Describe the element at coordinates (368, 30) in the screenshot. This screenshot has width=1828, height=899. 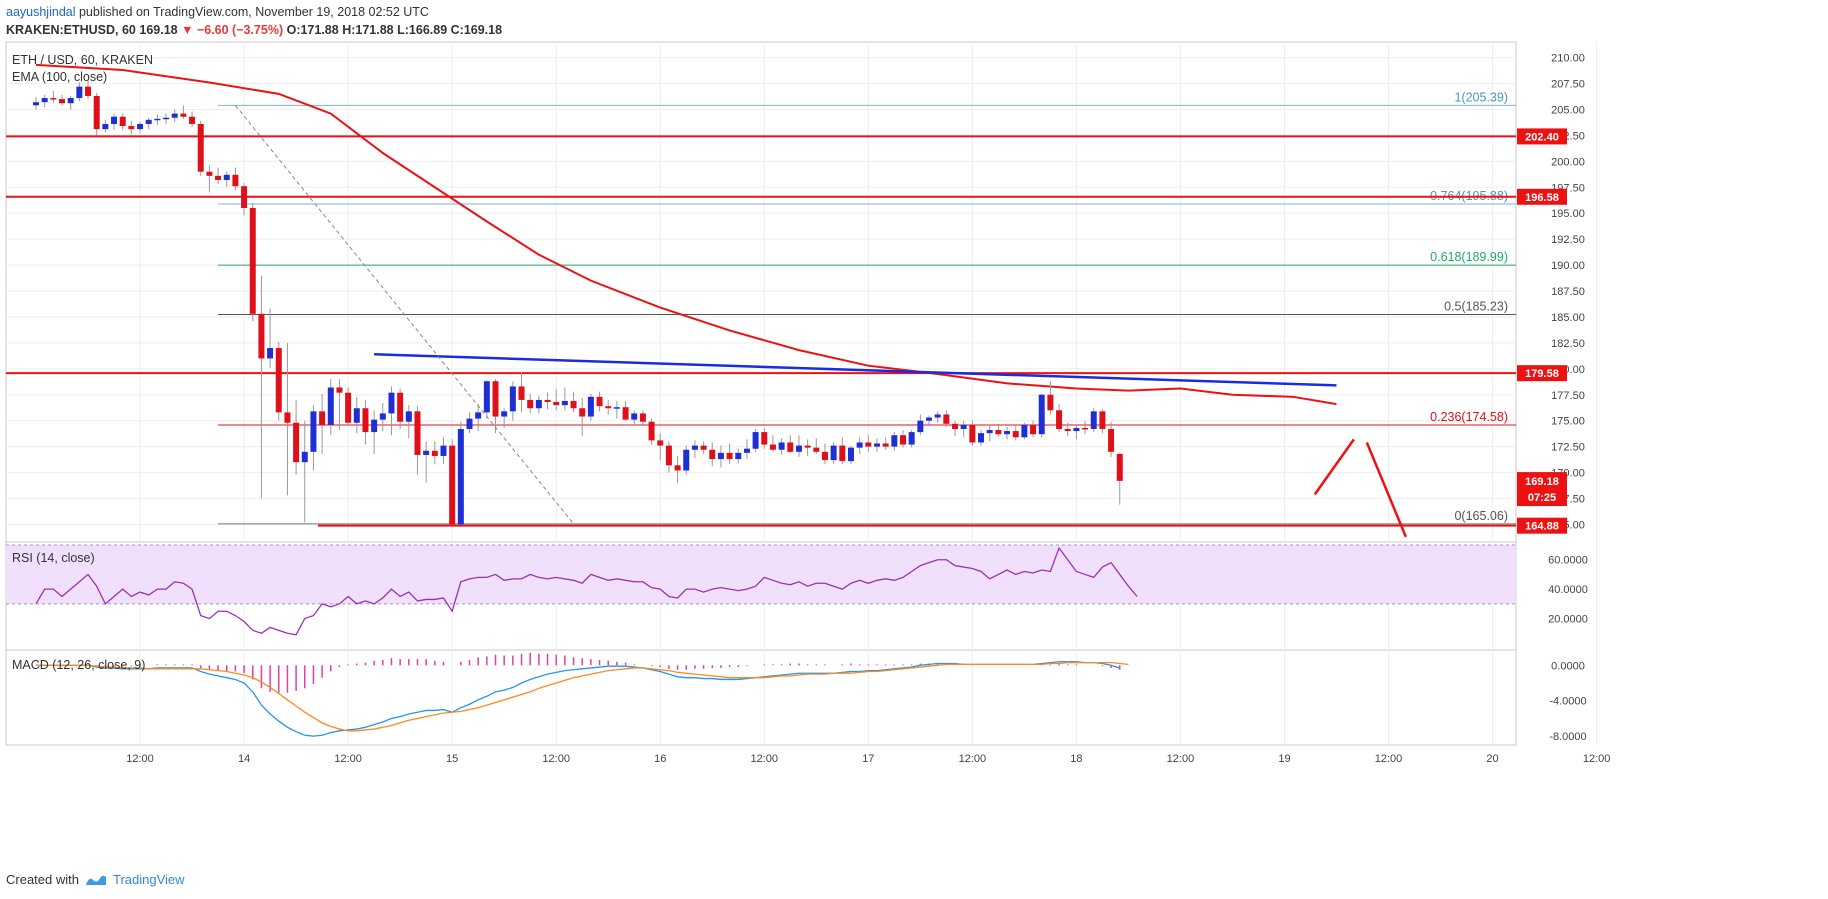
I see `high-value: H:171.88` at that location.